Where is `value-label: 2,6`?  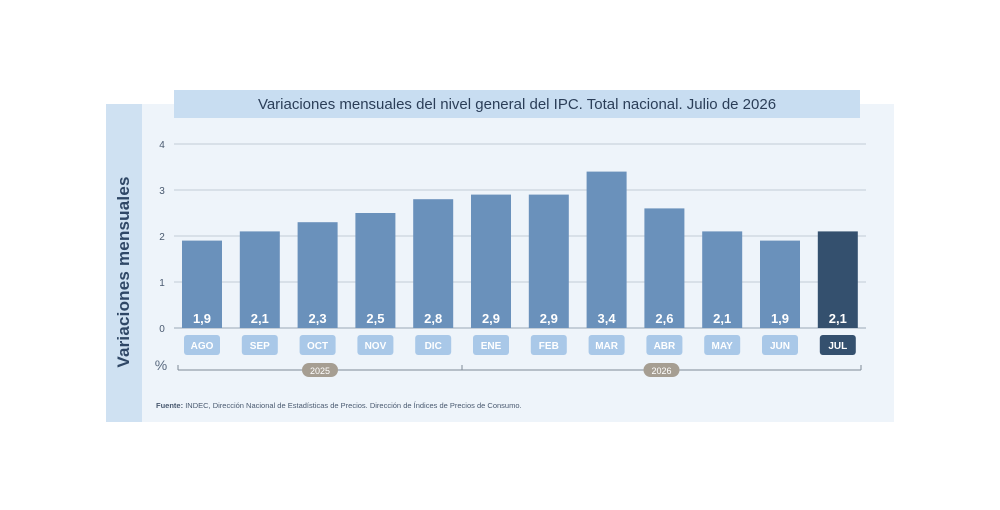 value-label: 2,6 is located at coordinates (664, 318).